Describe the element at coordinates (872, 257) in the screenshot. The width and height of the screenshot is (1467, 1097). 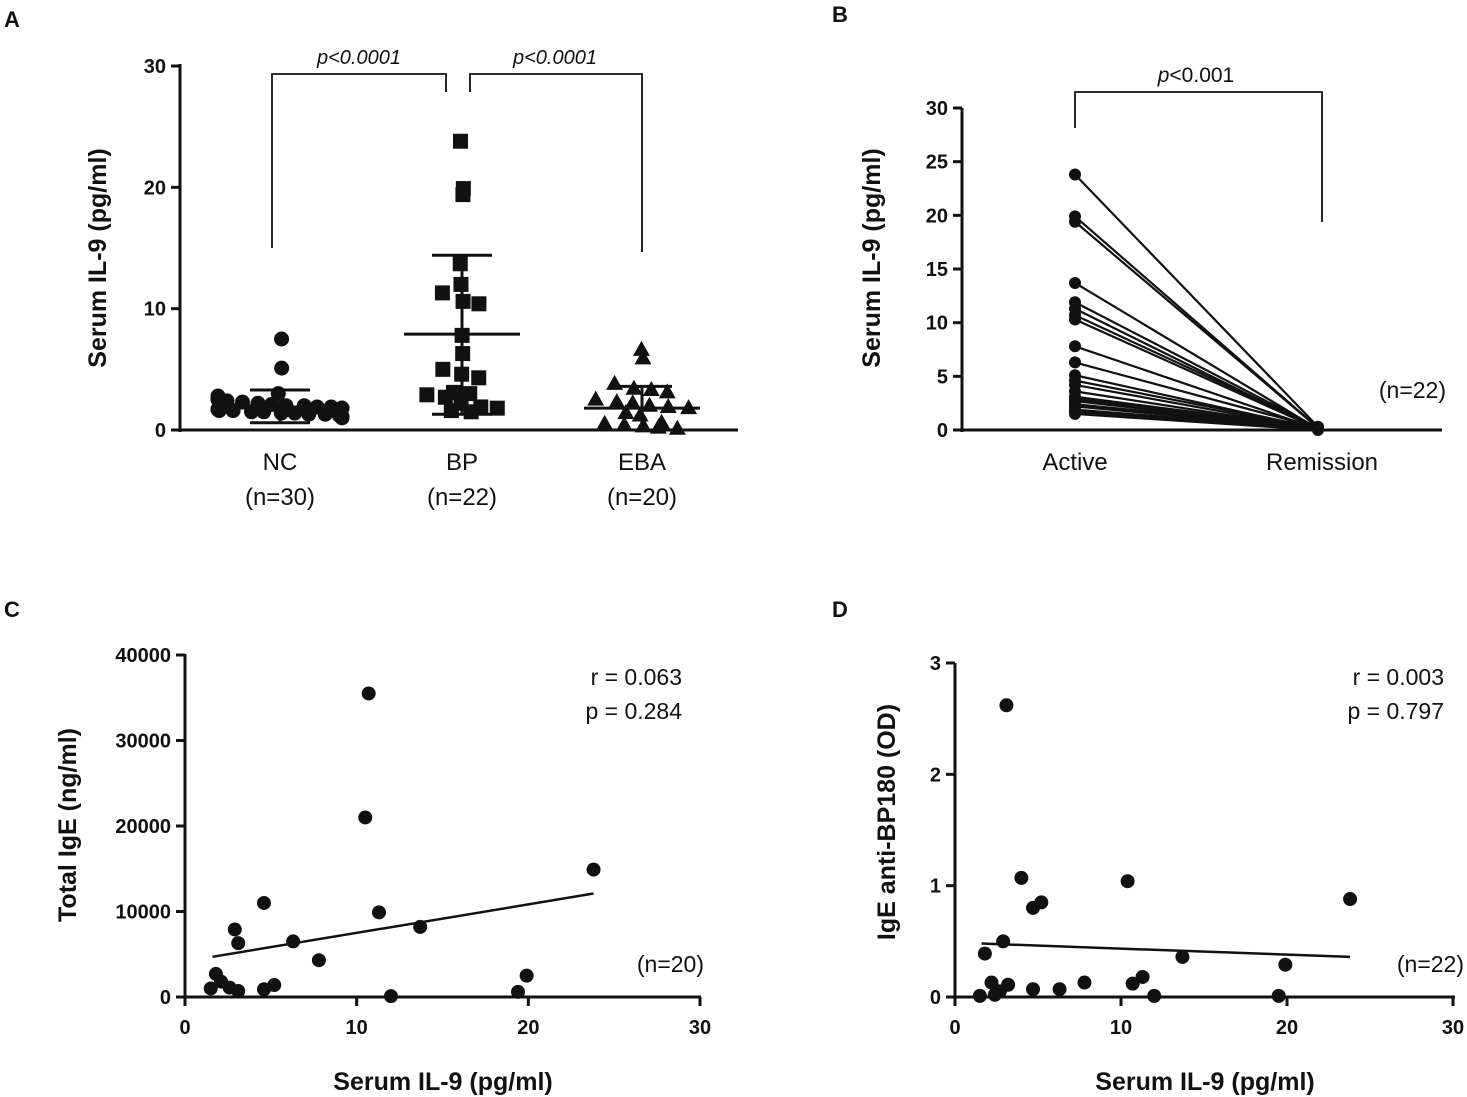
I see `b-y-axis-title: Serum IL-9 (pg/ml)` at that location.